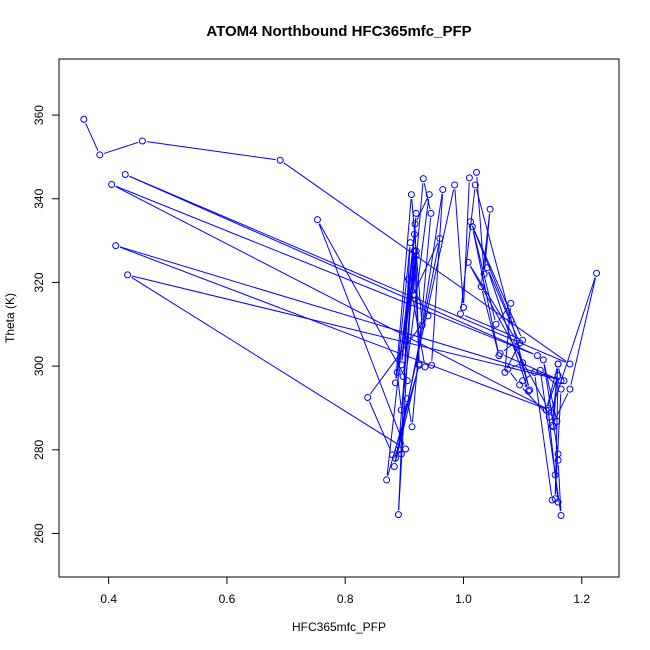 This screenshot has height=650, width=650. I want to click on y-tick-label: 260, so click(39, 533).